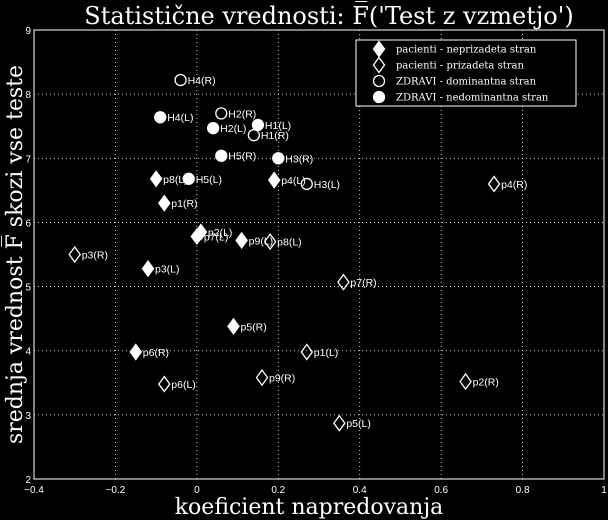  What do you see at coordinates (242, 157) in the screenshot?
I see `point-label: H5(R)` at bounding box center [242, 157].